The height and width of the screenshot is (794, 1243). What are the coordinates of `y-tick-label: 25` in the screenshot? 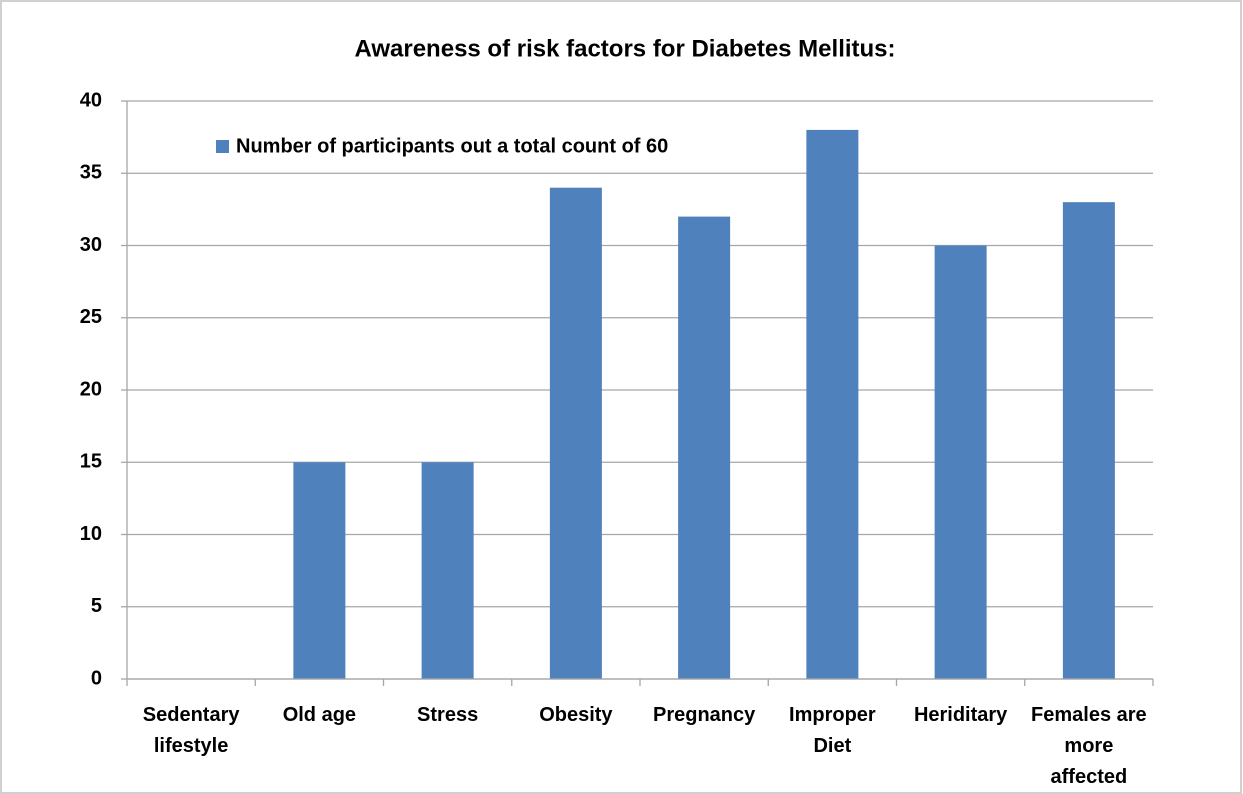 It's located at (91, 317).